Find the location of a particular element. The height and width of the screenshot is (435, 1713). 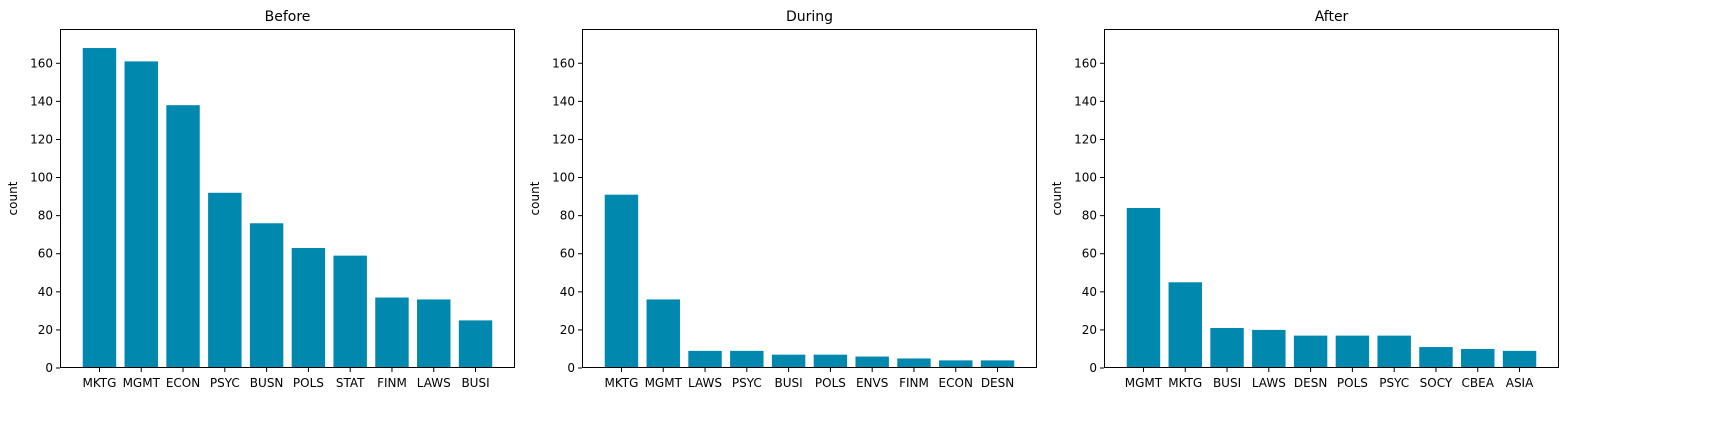

x-tick-label: STAT is located at coordinates (350, 383).